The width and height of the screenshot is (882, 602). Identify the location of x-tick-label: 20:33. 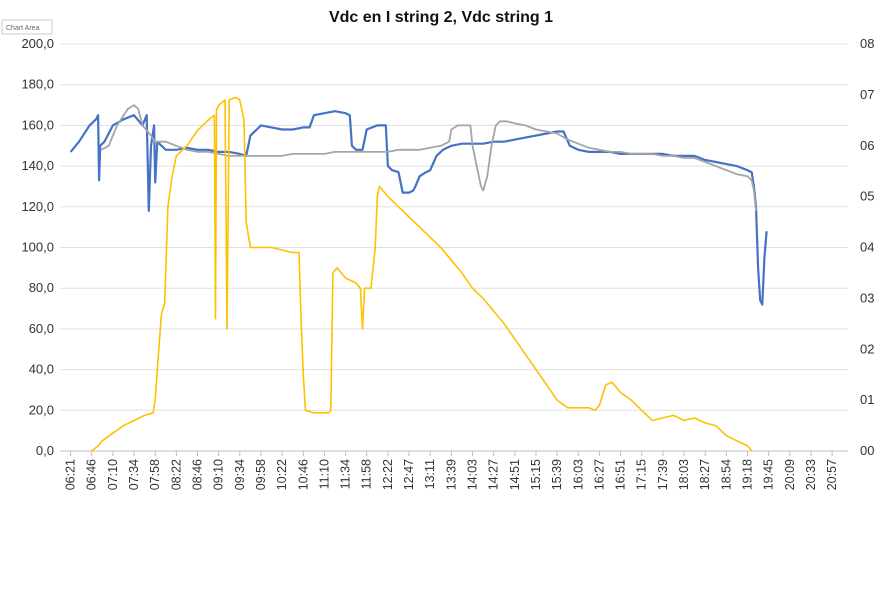
(811, 474).